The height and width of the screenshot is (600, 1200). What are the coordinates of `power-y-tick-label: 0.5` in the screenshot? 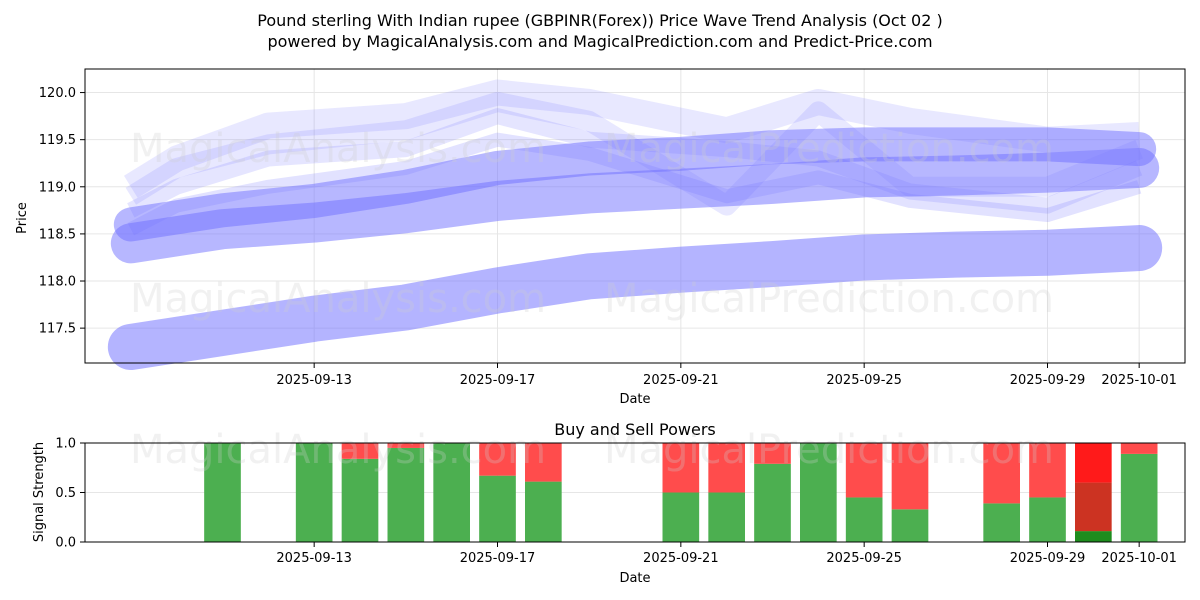 It's located at (65, 493).